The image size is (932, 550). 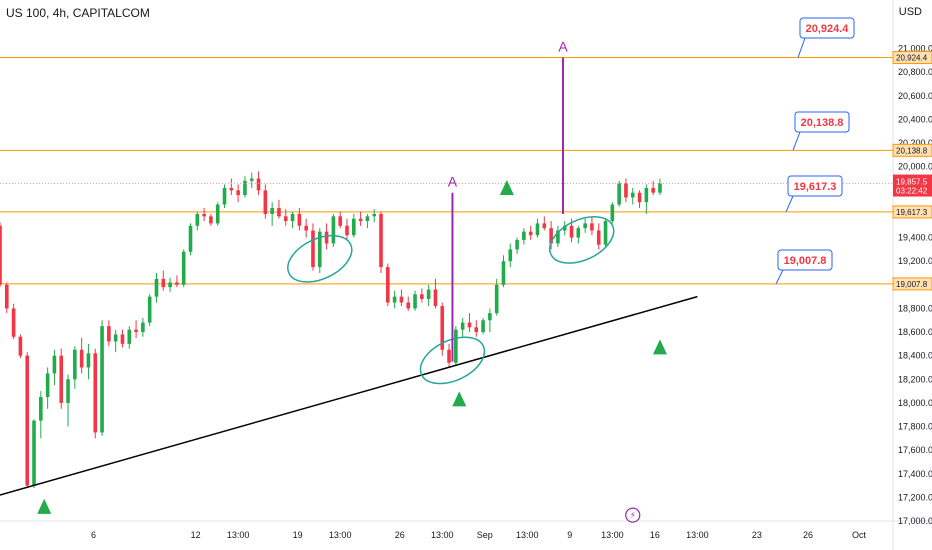 I want to click on y-tick-label: 20,200.0, so click(x=915, y=143).